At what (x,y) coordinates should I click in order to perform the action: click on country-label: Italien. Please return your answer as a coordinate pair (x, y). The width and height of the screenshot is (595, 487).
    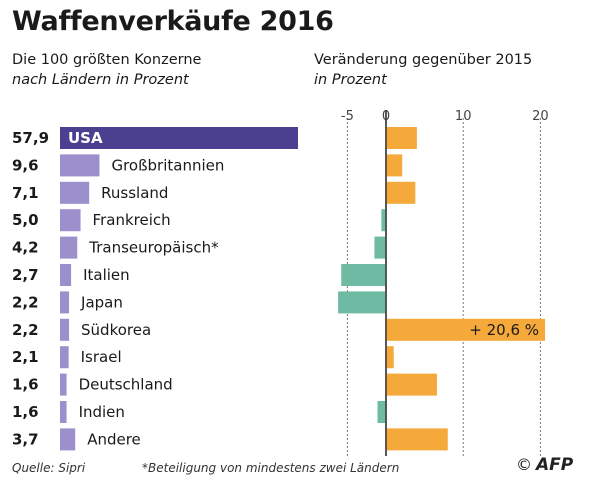
    Looking at the image, I should click on (106, 275).